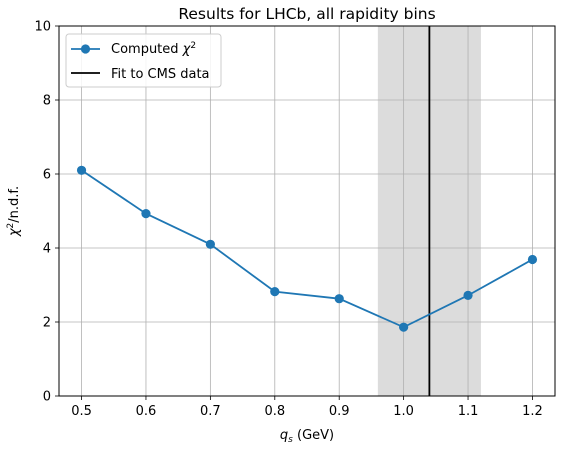  Describe the element at coordinates (210, 411) in the screenshot. I see `x-tick-label: 0.7` at that location.